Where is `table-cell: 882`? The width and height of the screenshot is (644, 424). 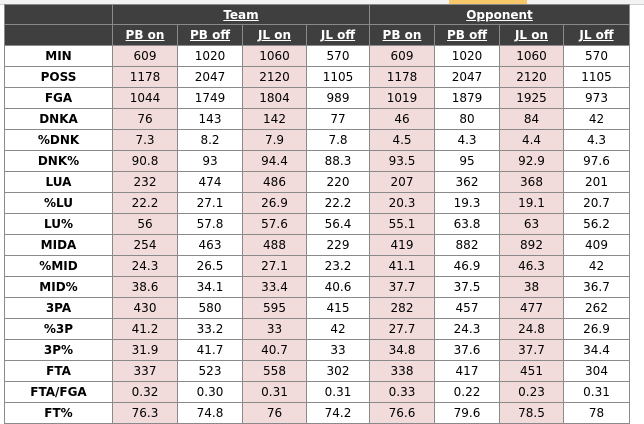
table-cell: 882 is located at coordinates (467, 245).